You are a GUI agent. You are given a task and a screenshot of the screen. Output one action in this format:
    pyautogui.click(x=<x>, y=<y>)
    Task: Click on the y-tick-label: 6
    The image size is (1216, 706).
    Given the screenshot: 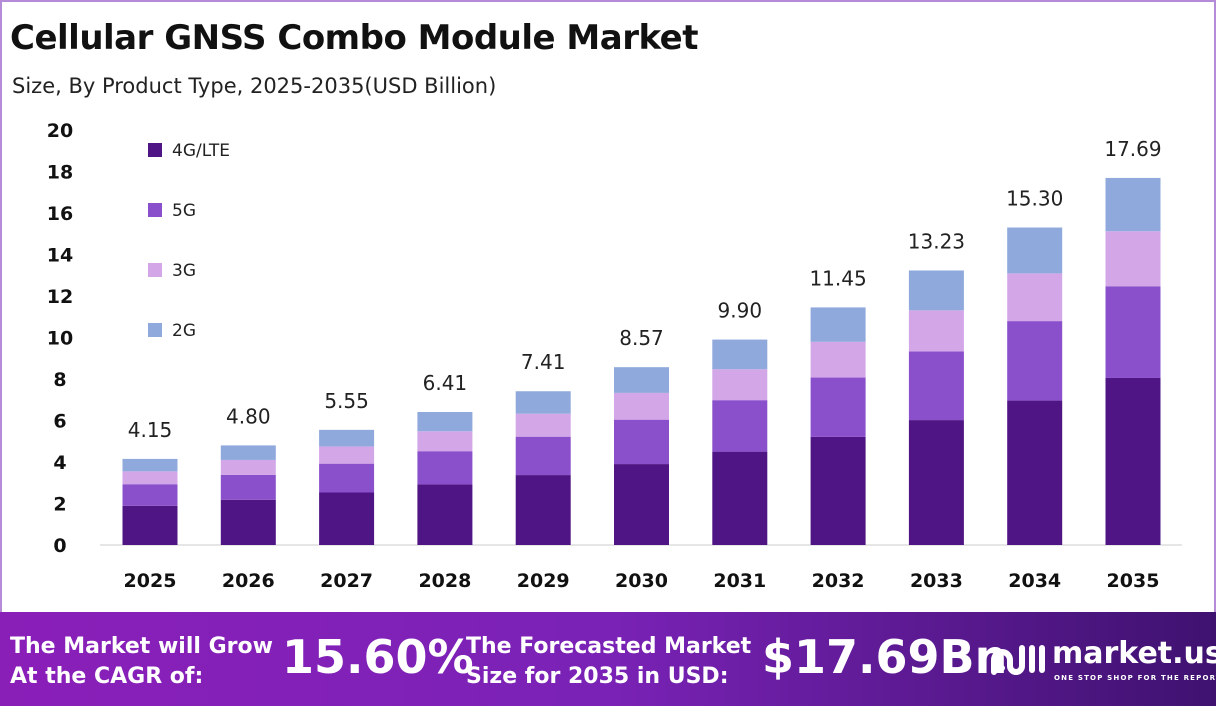 What is the action you would take?
    pyautogui.click(x=59, y=422)
    